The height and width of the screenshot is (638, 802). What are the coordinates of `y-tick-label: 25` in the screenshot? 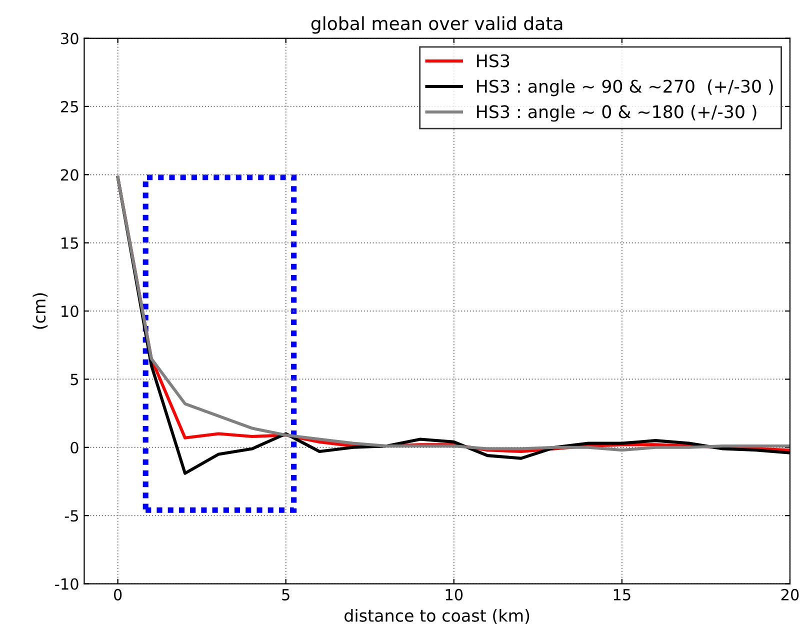 It's located at (69, 106).